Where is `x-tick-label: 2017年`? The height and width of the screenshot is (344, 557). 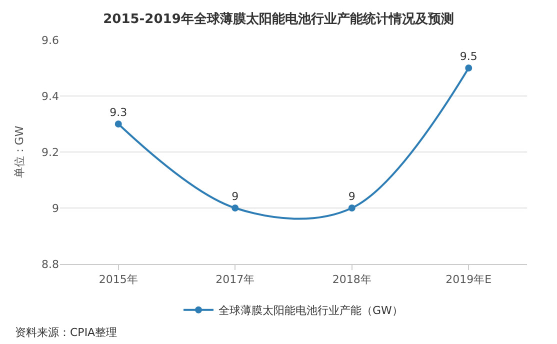
x-tick-label: 2017年 is located at coordinates (235, 279).